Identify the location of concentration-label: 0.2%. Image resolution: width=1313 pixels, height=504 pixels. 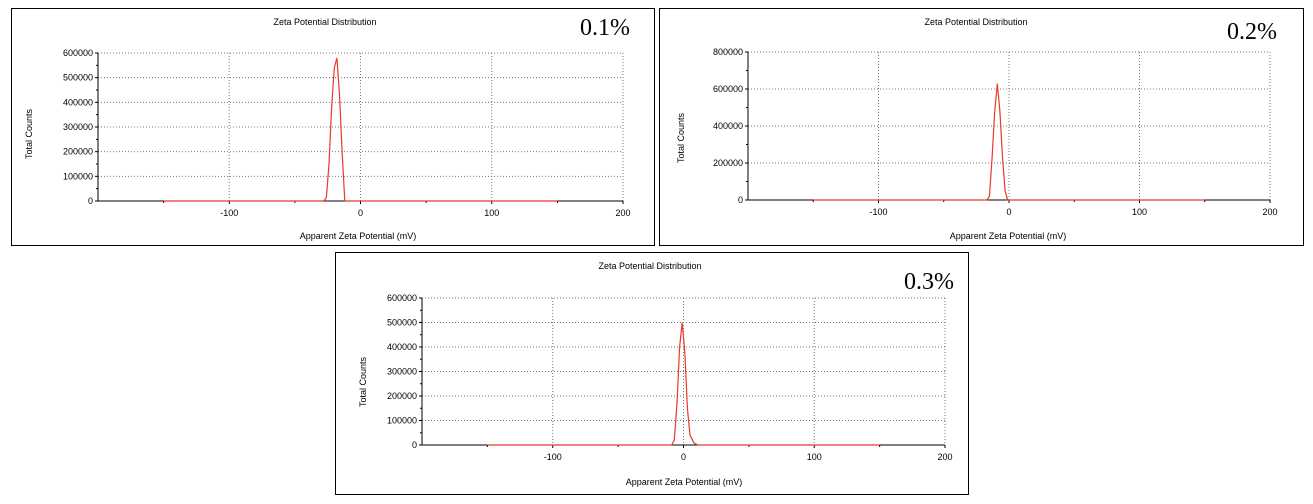
(1252, 32).